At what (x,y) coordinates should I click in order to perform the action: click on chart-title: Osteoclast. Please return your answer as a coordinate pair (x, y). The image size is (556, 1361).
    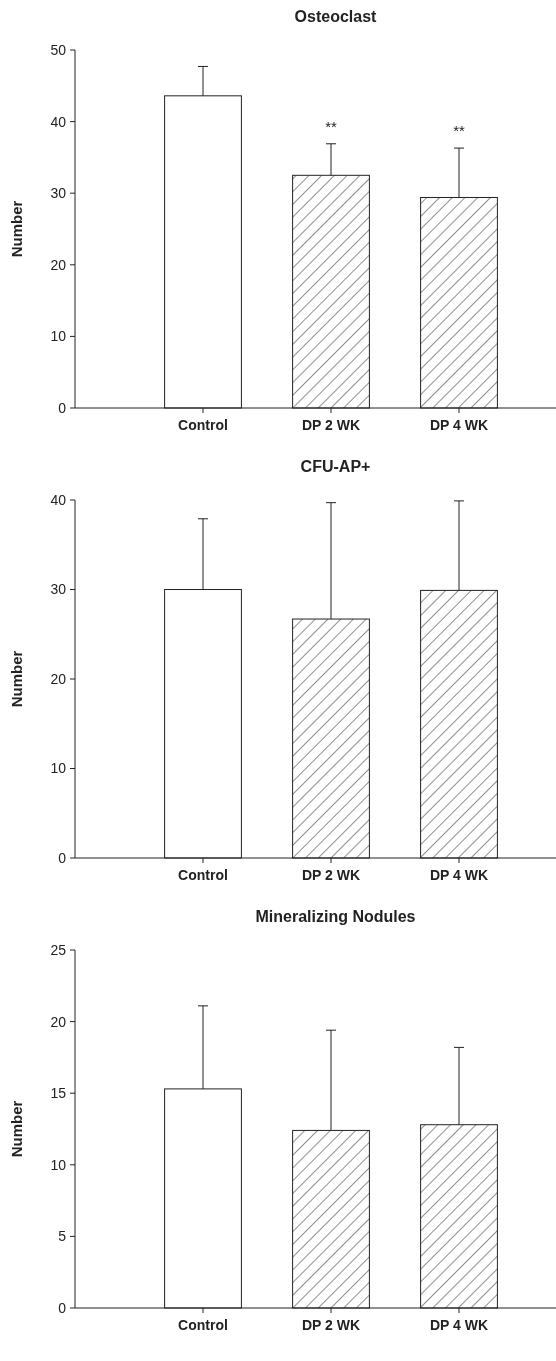
    Looking at the image, I should click on (336, 16).